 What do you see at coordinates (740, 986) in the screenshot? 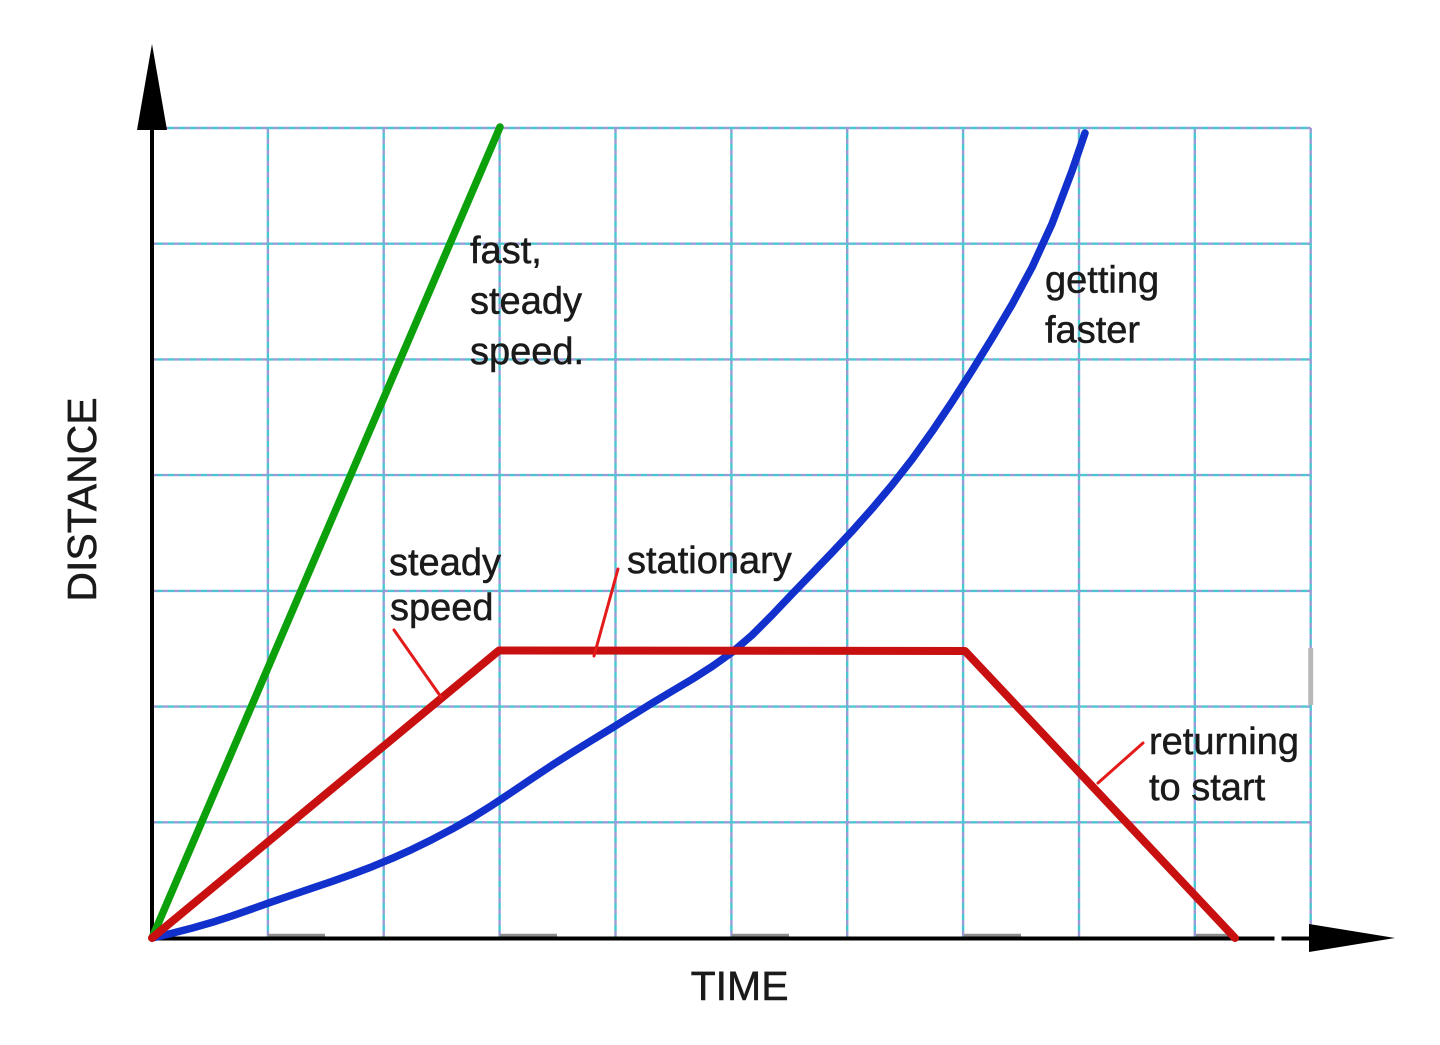
I see `svg-text: TIME` at bounding box center [740, 986].